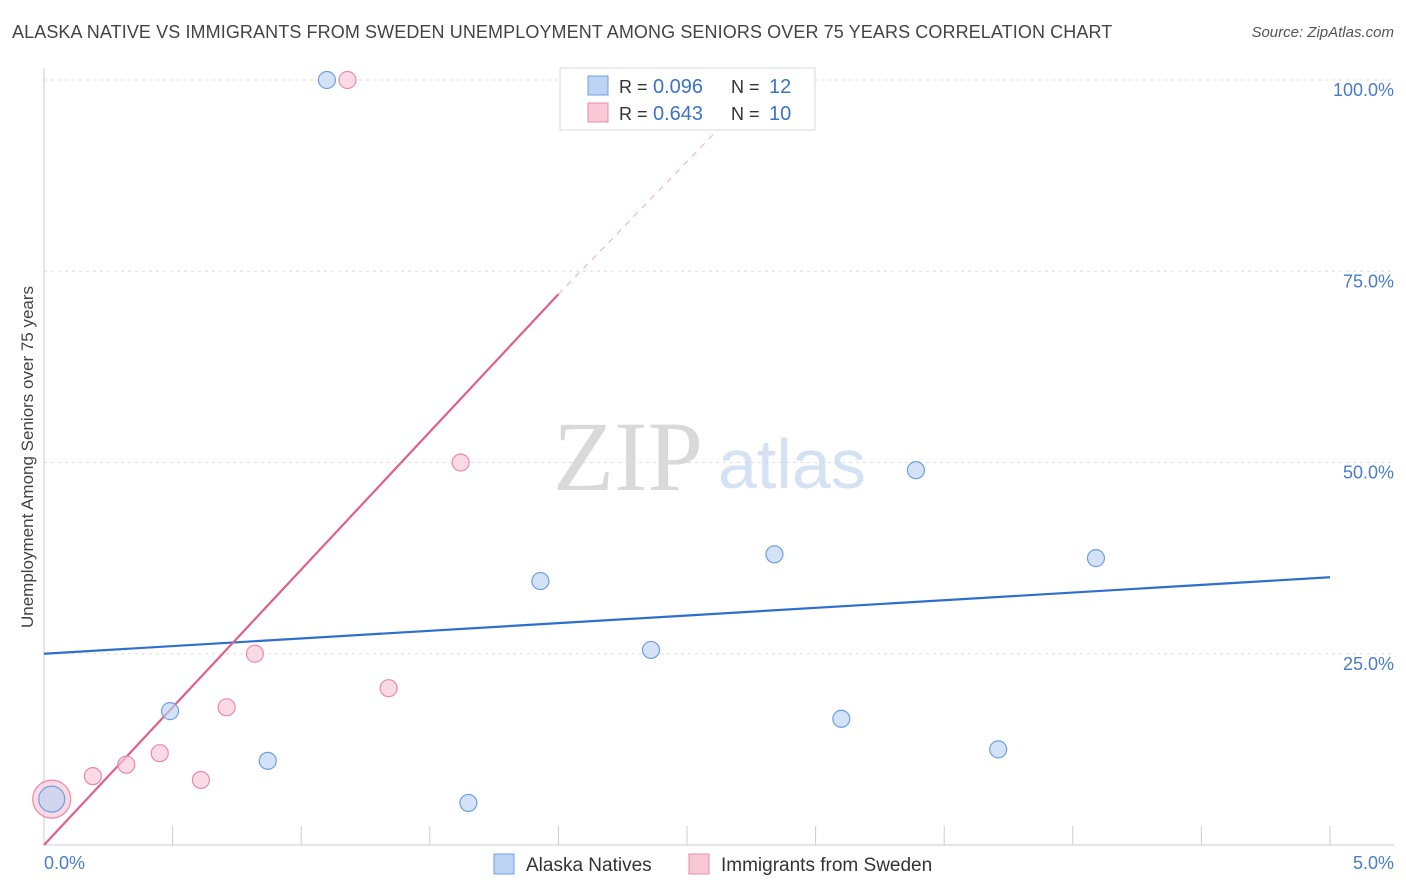  Describe the element at coordinates (1368, 473) in the screenshot. I see `y-tick-label-50: 50.0%` at that location.